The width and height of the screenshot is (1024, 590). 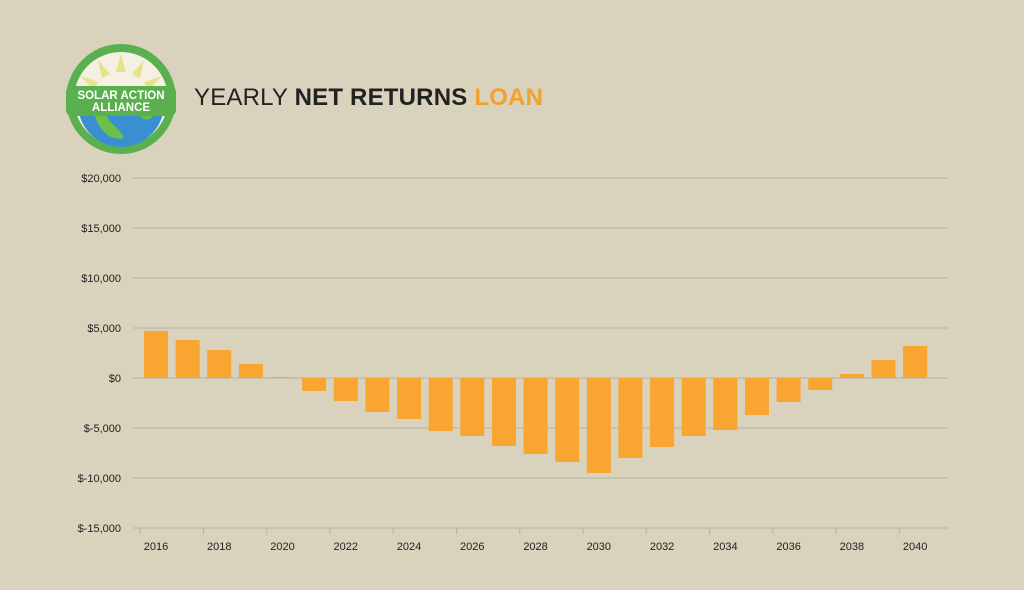 I want to click on bar-2033, so click(x=693, y=407).